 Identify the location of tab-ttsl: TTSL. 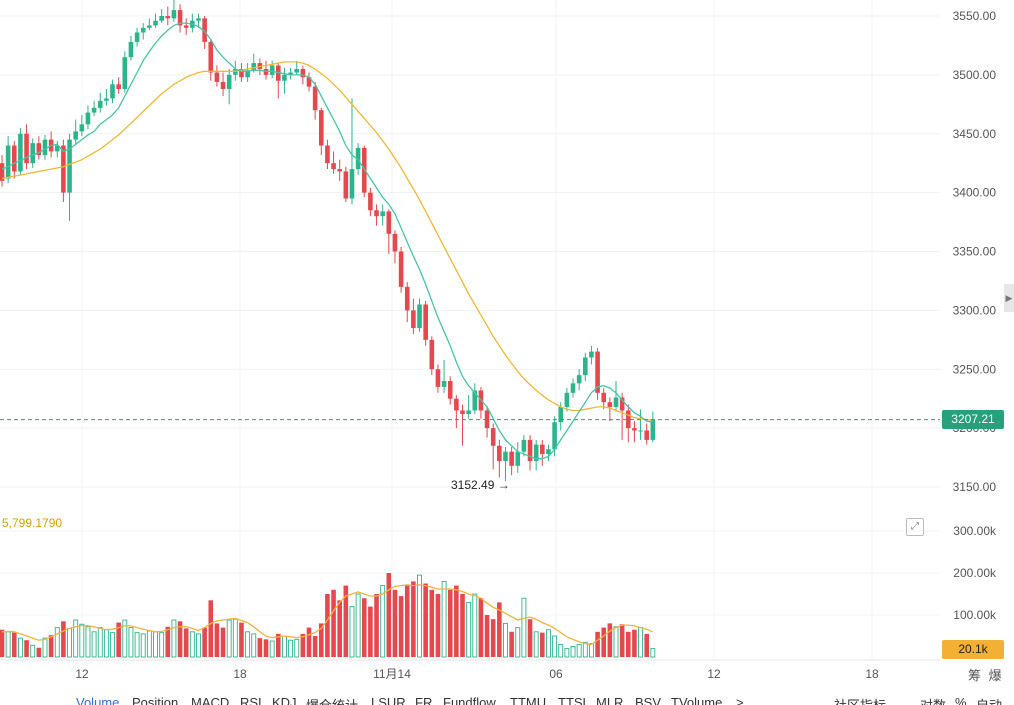
(574, 700).